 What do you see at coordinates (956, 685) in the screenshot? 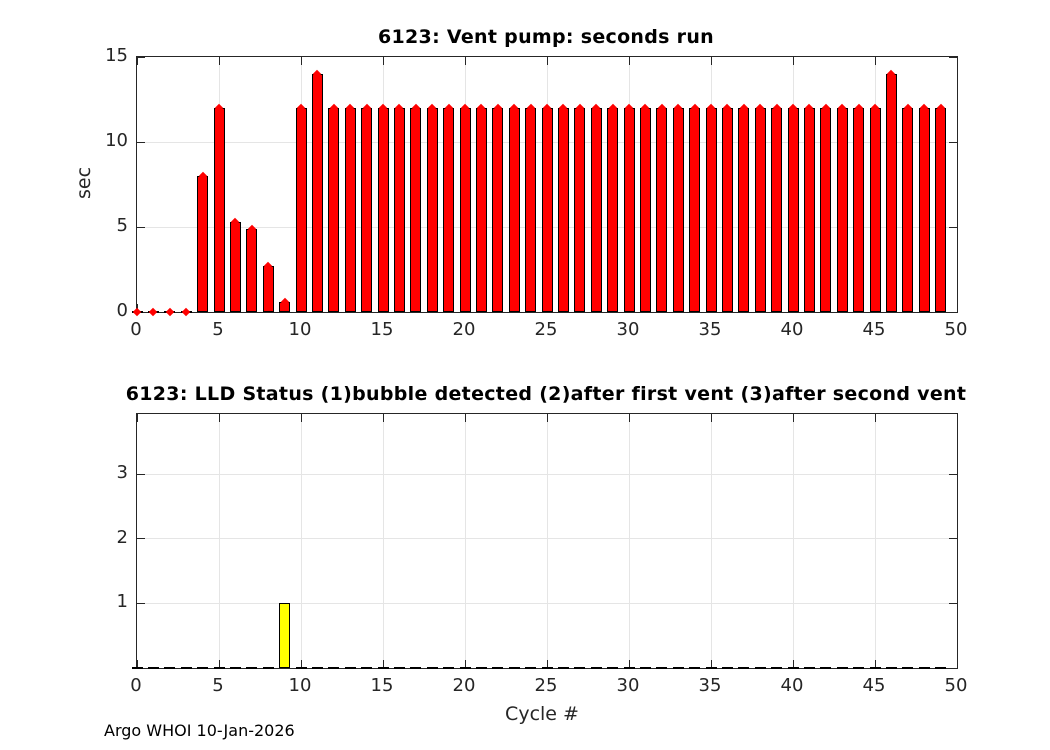
I see `x-tick-label: 50` at bounding box center [956, 685].